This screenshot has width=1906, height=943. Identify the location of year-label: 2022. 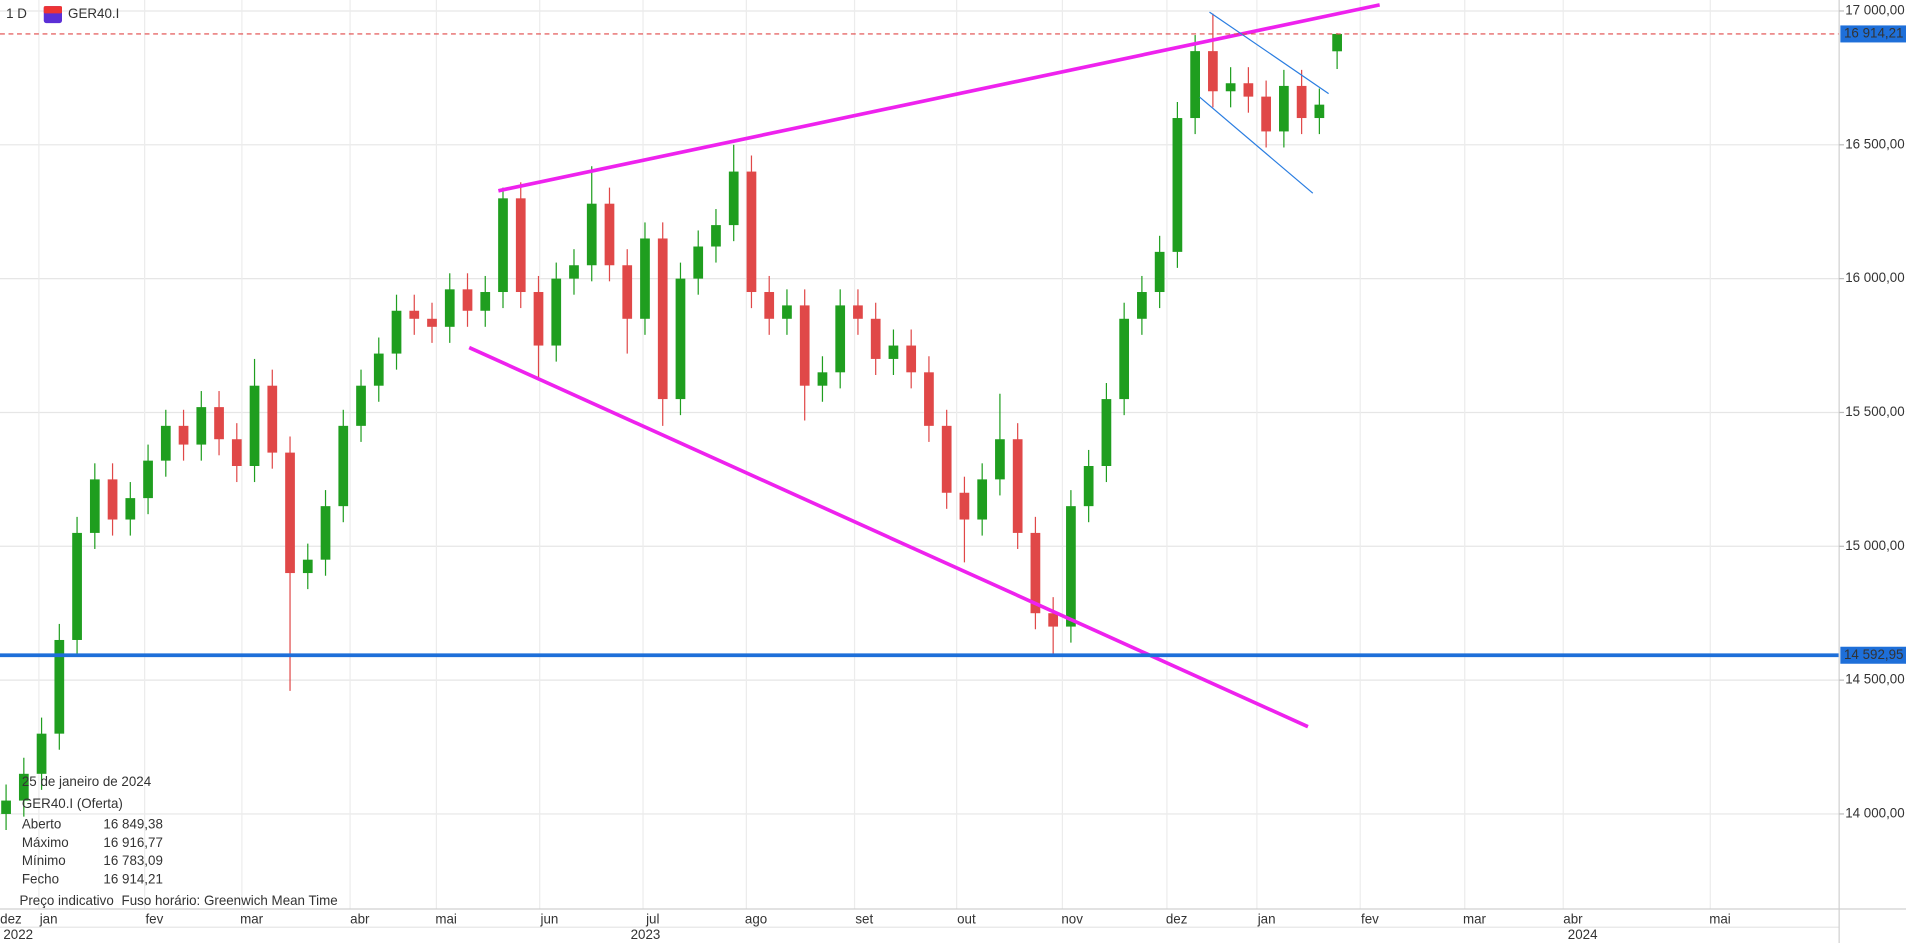
(18, 934).